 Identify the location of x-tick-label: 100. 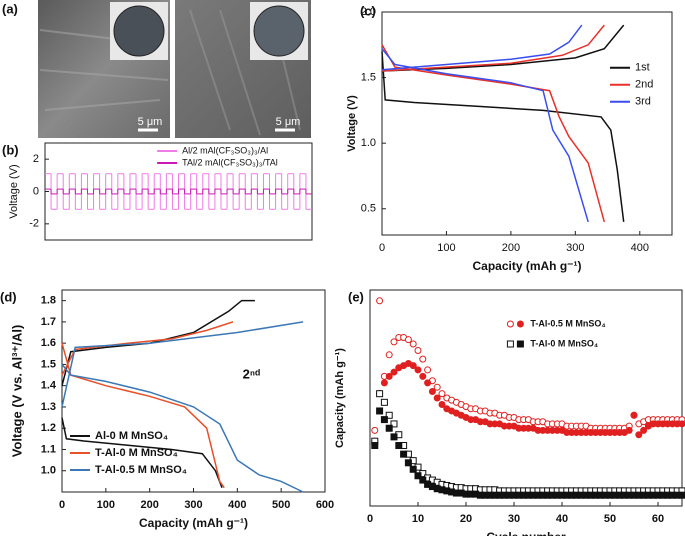
(446, 248).